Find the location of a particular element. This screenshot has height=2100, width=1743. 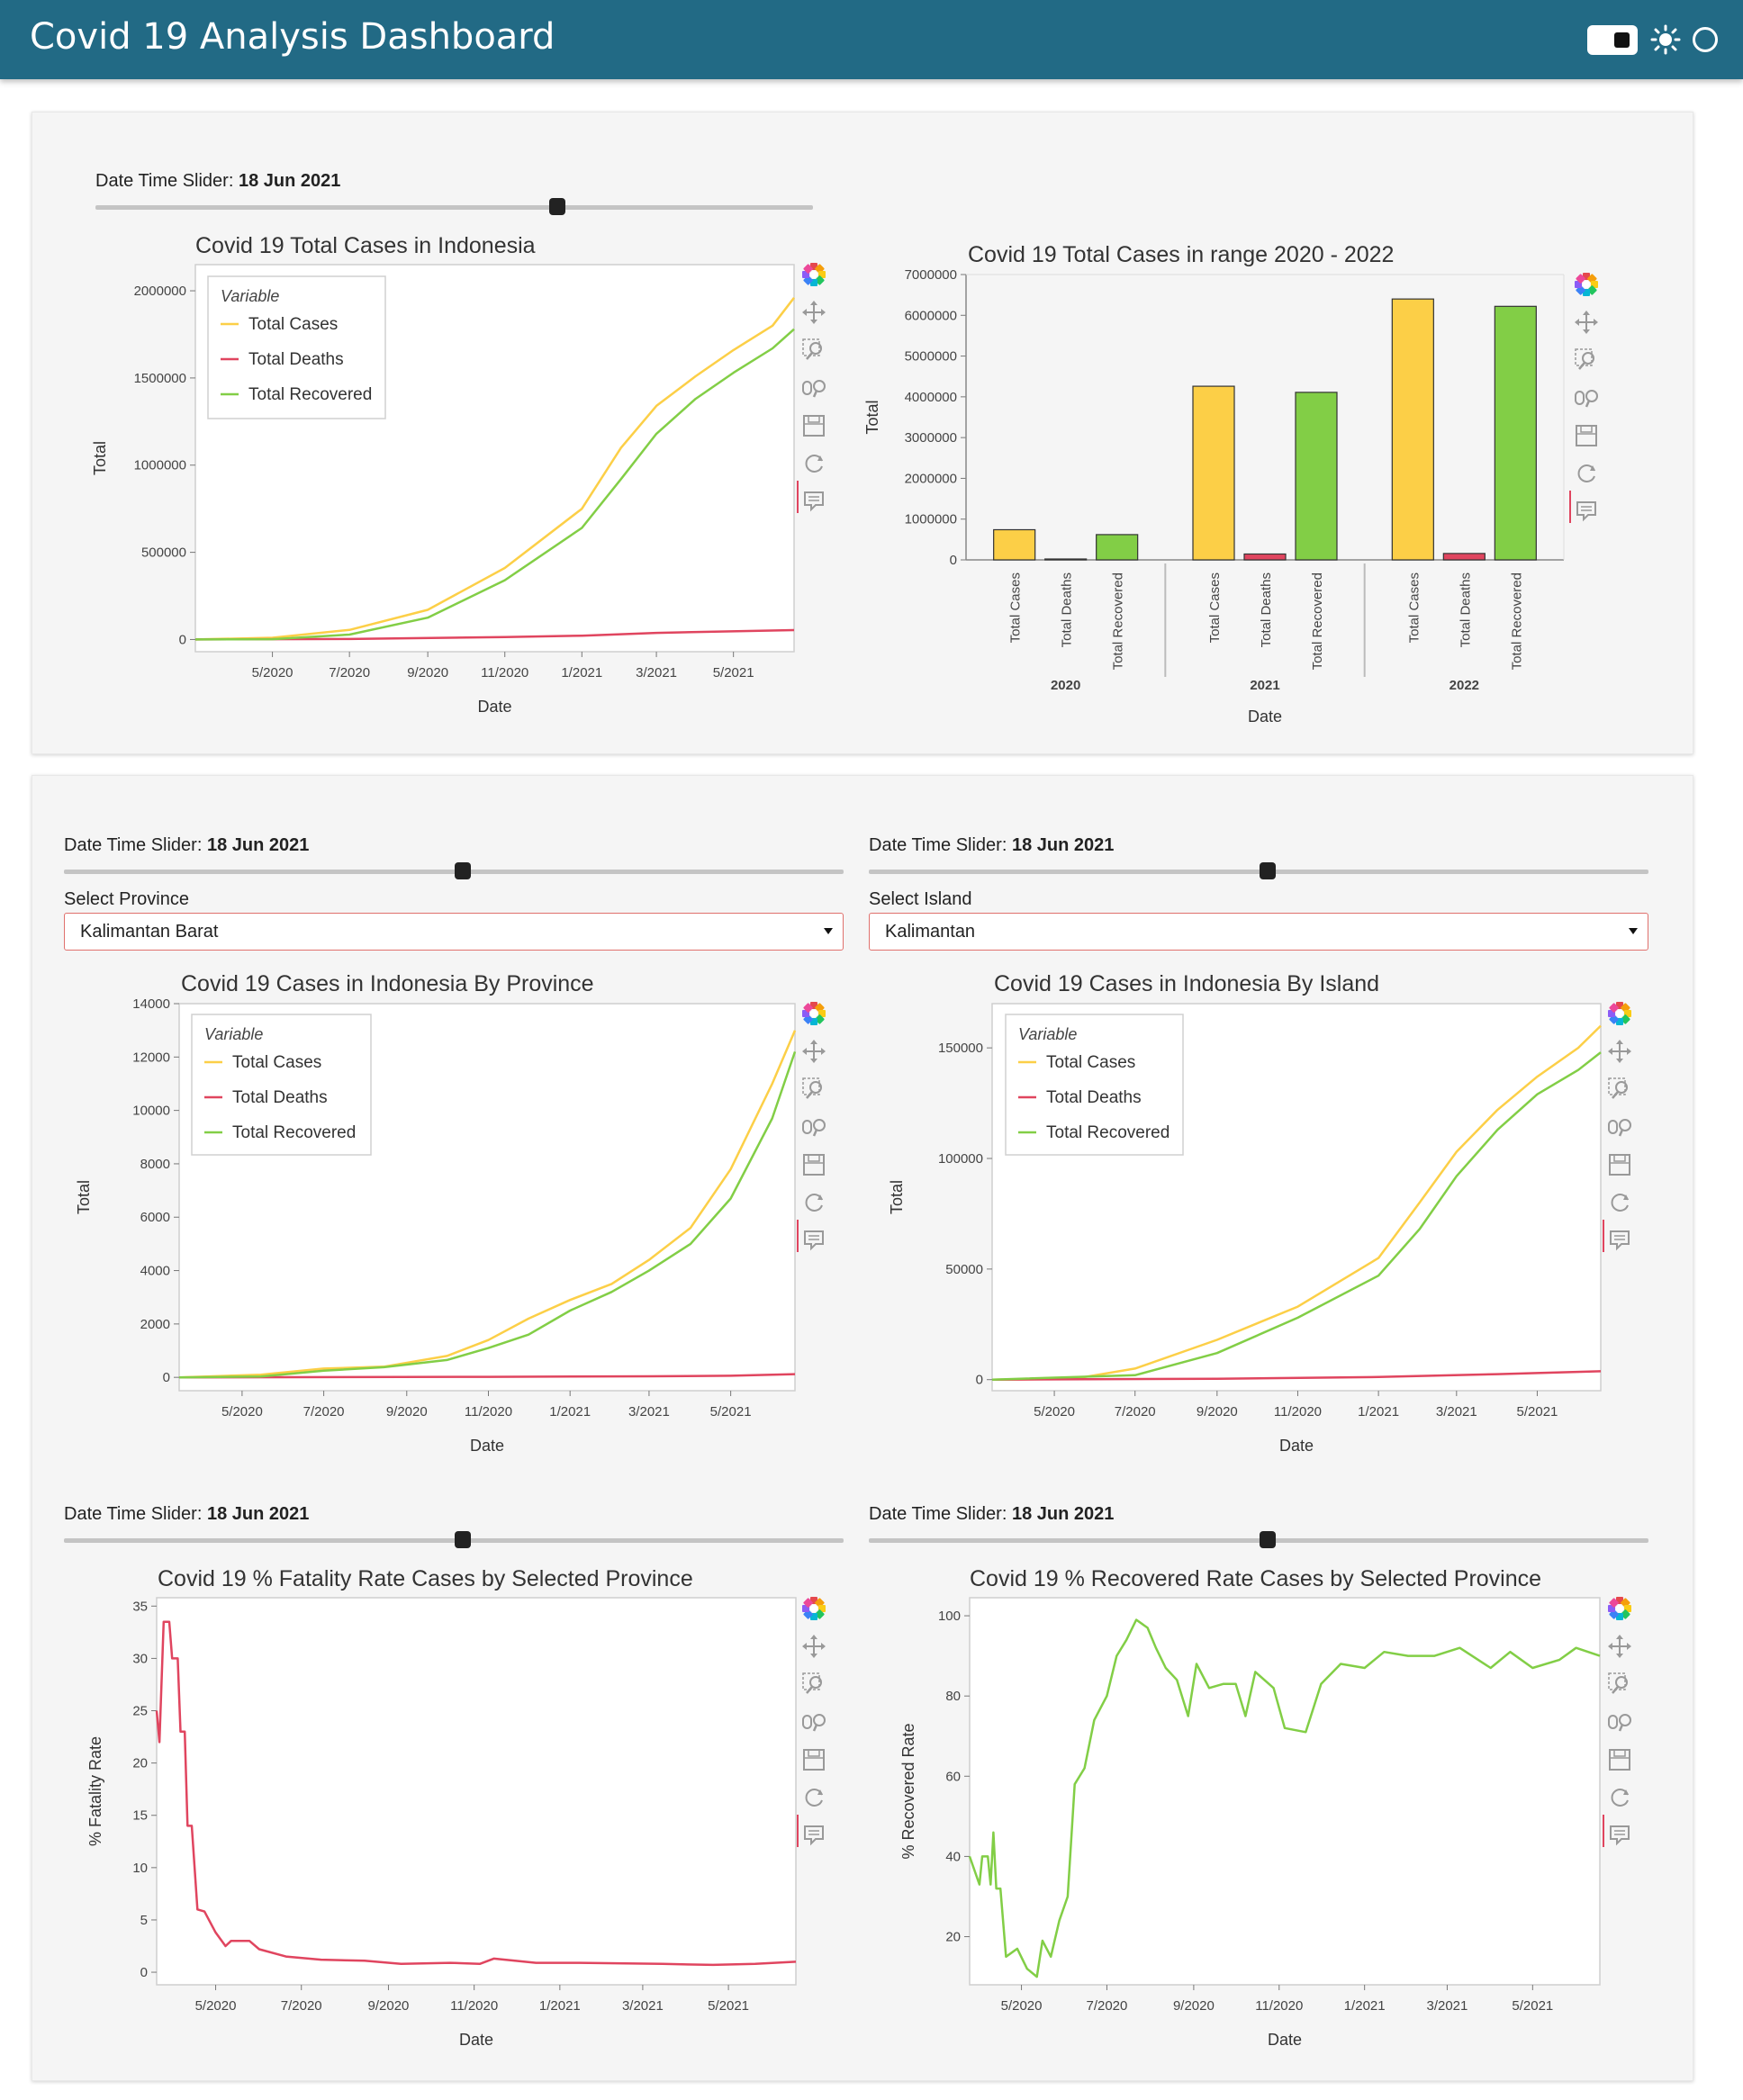

province-select: Kalimantan Barat is located at coordinates (454, 932).